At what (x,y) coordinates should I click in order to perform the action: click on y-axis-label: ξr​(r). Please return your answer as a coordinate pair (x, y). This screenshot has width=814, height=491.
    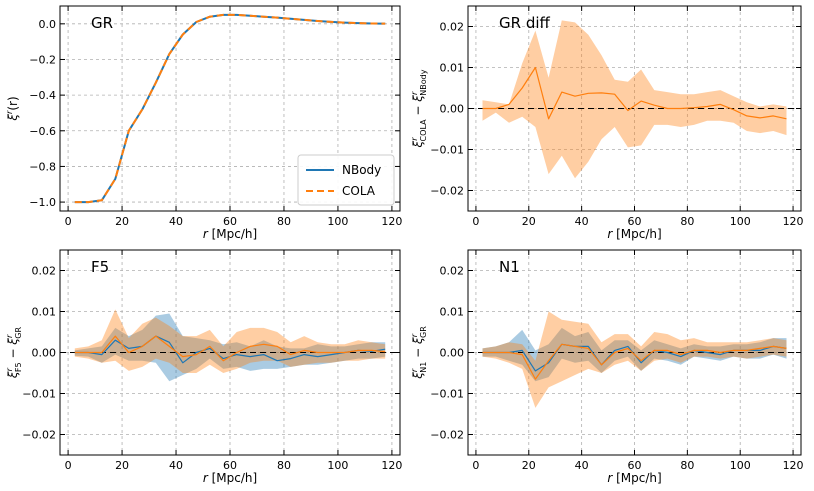
    Looking at the image, I should click on (12, 108).